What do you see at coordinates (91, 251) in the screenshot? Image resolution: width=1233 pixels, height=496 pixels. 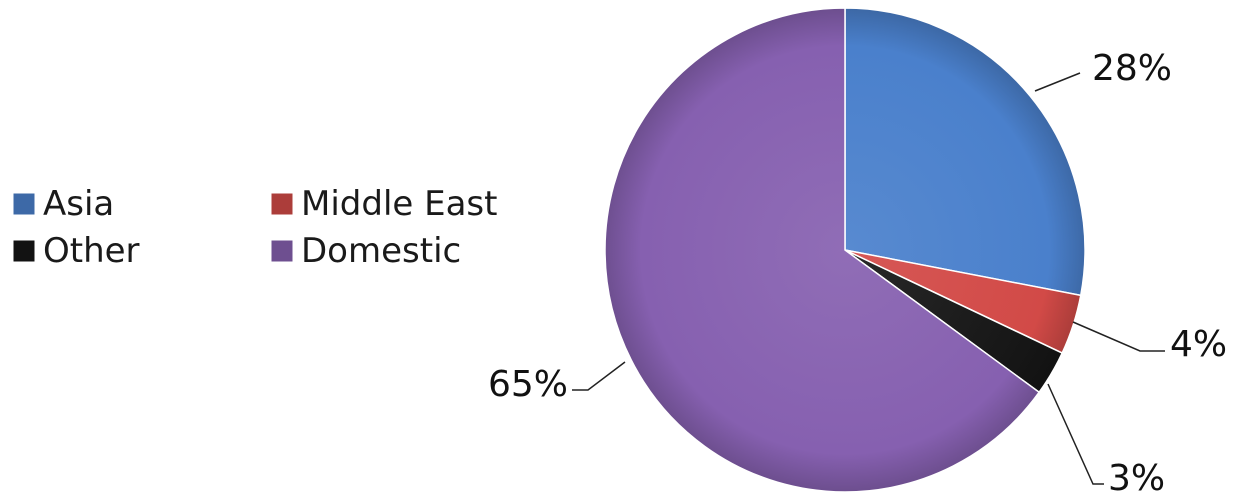 I see `legend-label-other: Other` at bounding box center [91, 251].